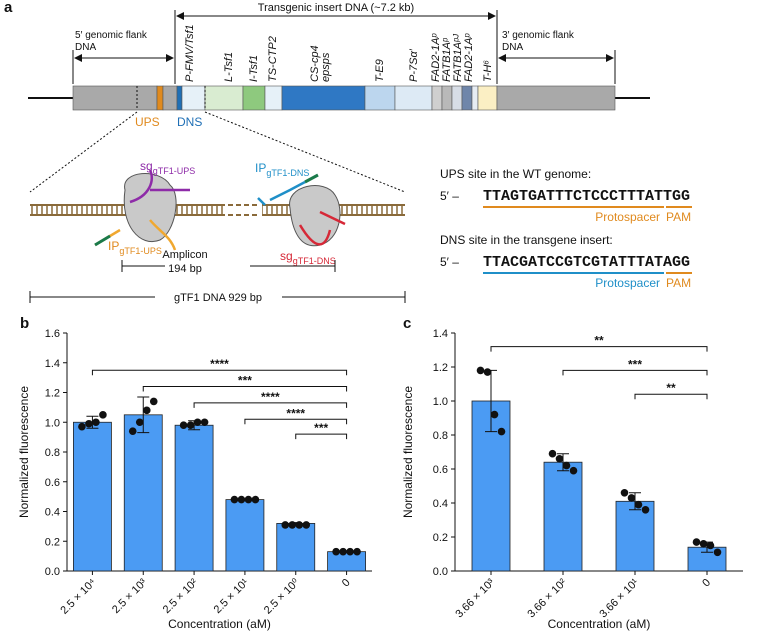  What do you see at coordinates (185, 269) in the screenshot?
I see `amplicon-label: 194 bp` at bounding box center [185, 269].